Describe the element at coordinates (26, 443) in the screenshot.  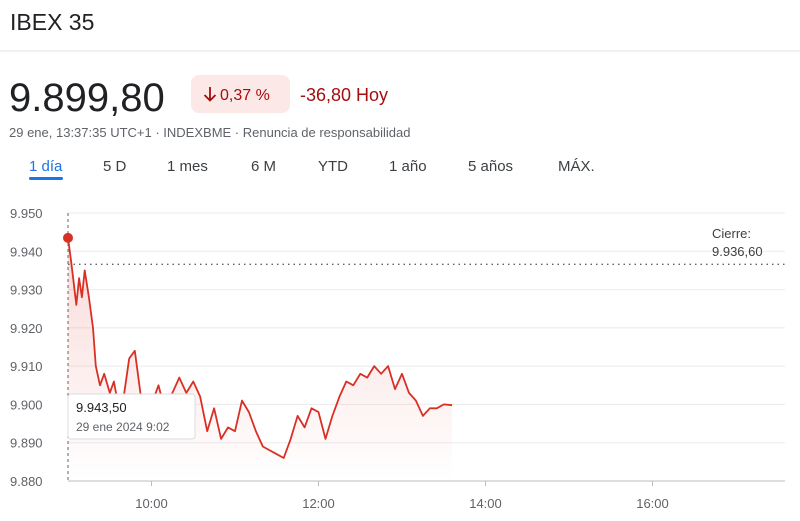
I see `y-tick-label: 9.890` at that location.